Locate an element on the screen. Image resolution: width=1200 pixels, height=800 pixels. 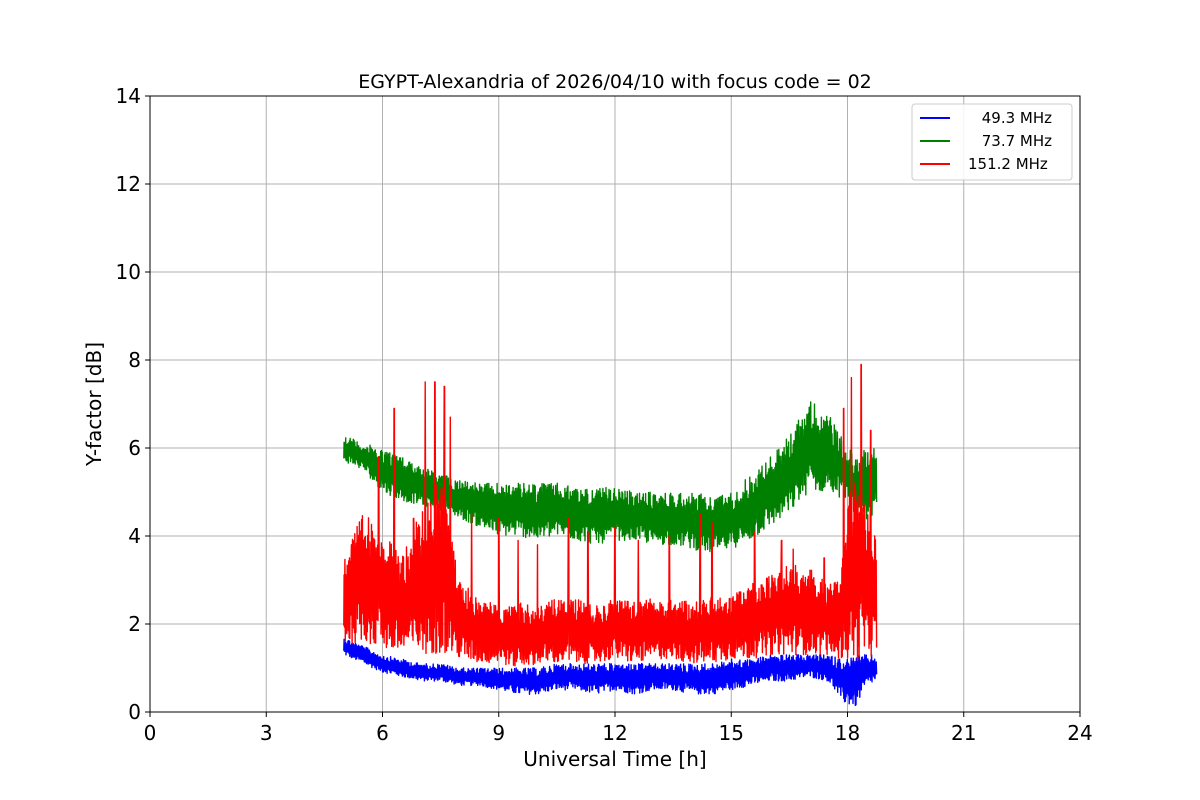
legend-label-151-2-mhz: 151.2 MHz is located at coordinates (1008, 164).